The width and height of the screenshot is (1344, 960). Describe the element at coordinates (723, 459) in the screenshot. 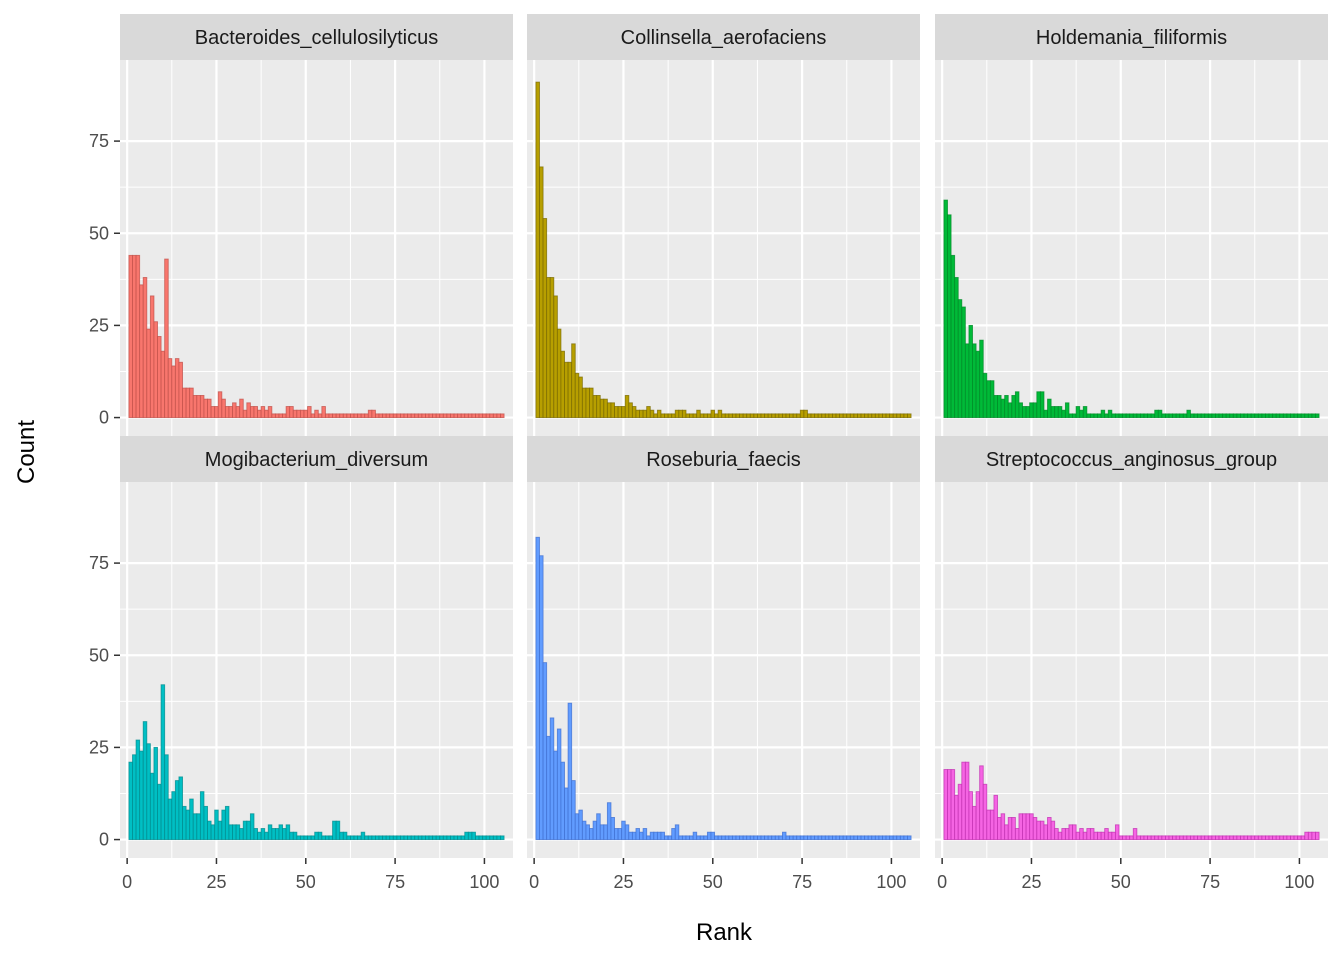

I see `facet-strip` at that location.